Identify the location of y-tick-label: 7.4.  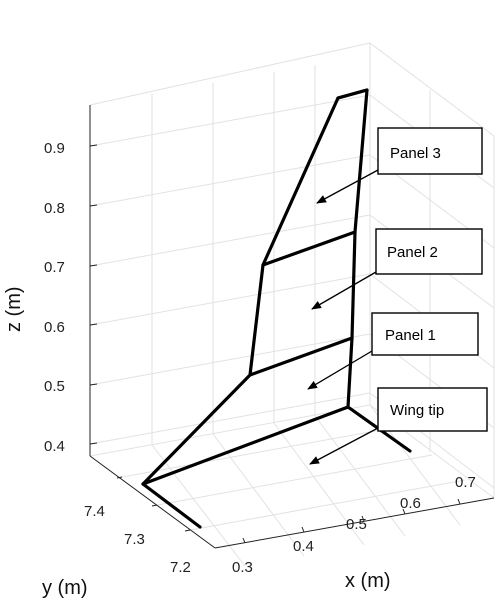
(94, 511).